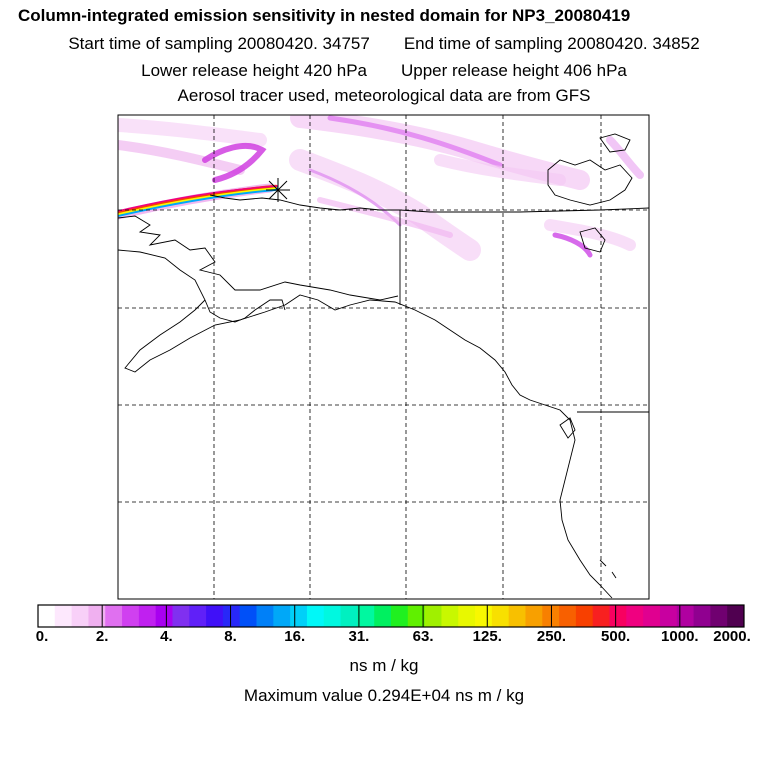  I want to click on colorbar-tick-label: 1000., so click(680, 636).